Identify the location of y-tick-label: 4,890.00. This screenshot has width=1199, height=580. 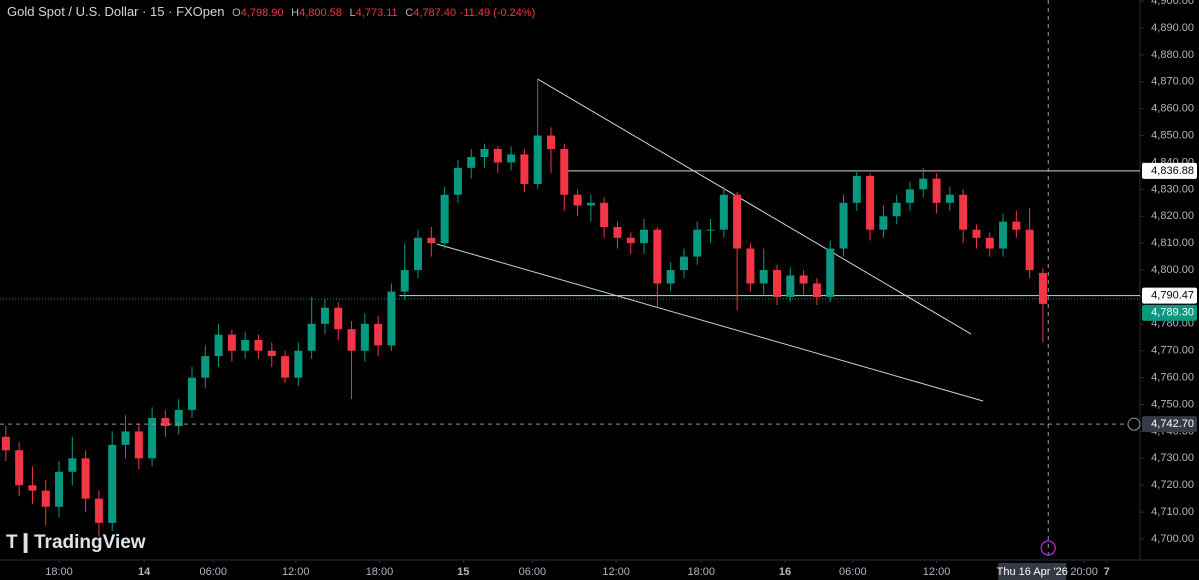
(1172, 28).